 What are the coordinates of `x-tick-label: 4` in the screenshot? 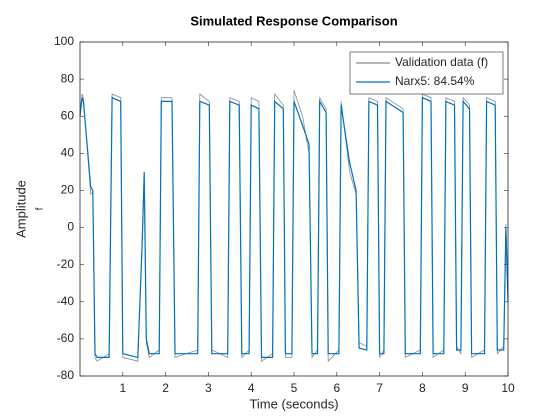 It's located at (251, 388).